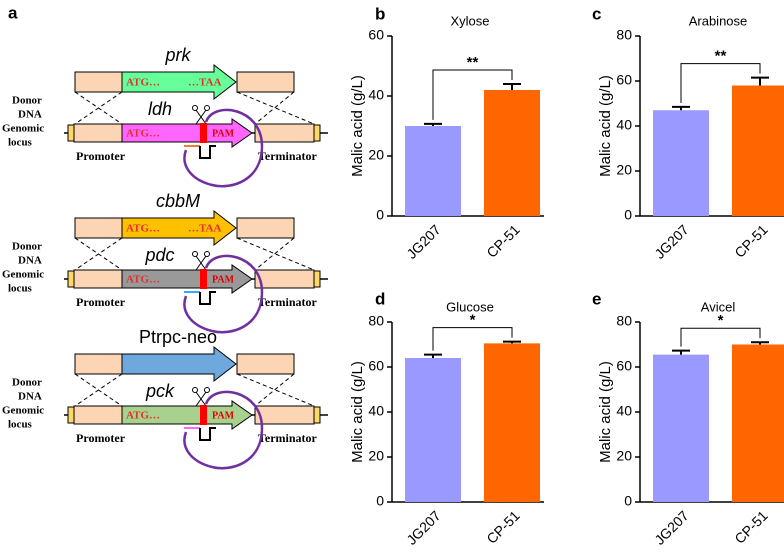  I want to click on target-gene-label: ldh, so click(160, 109).